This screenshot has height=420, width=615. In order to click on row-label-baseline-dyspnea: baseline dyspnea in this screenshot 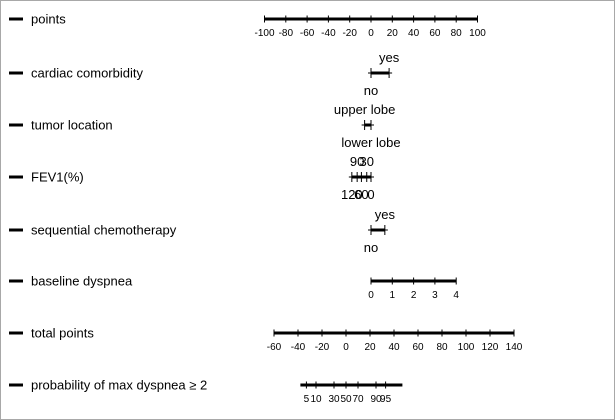, I will do `click(82, 281)`.